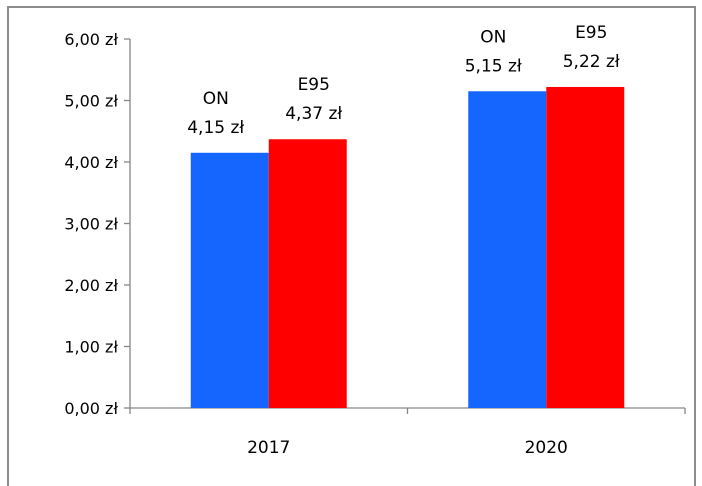  Describe the element at coordinates (585, 247) in the screenshot. I see `bar-e95-2020` at that location.